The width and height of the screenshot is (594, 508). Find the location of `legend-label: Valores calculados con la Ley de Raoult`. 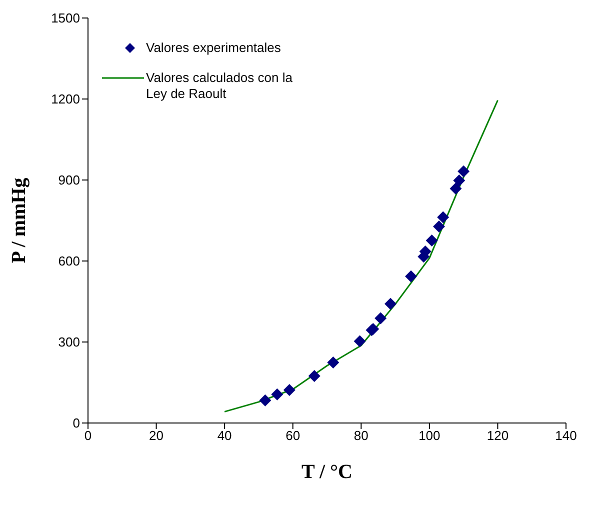

legend-label: Valores calculados con la Ley de Raoult is located at coordinates (220, 86).